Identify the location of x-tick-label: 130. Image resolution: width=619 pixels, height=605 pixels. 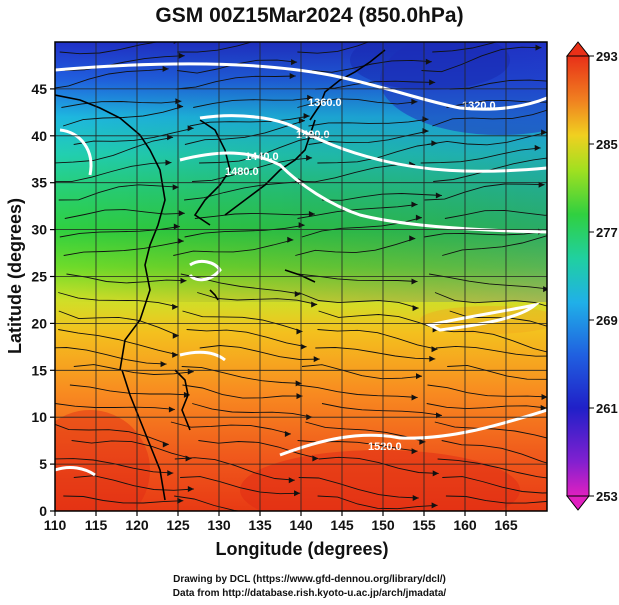
(219, 525).